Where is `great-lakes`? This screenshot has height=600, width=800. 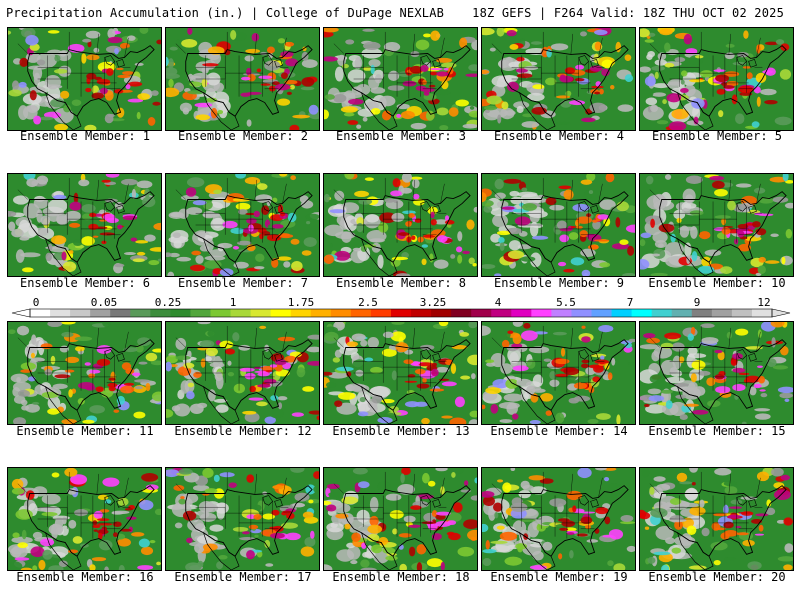
great-lakes is located at coordinates (272, 501).